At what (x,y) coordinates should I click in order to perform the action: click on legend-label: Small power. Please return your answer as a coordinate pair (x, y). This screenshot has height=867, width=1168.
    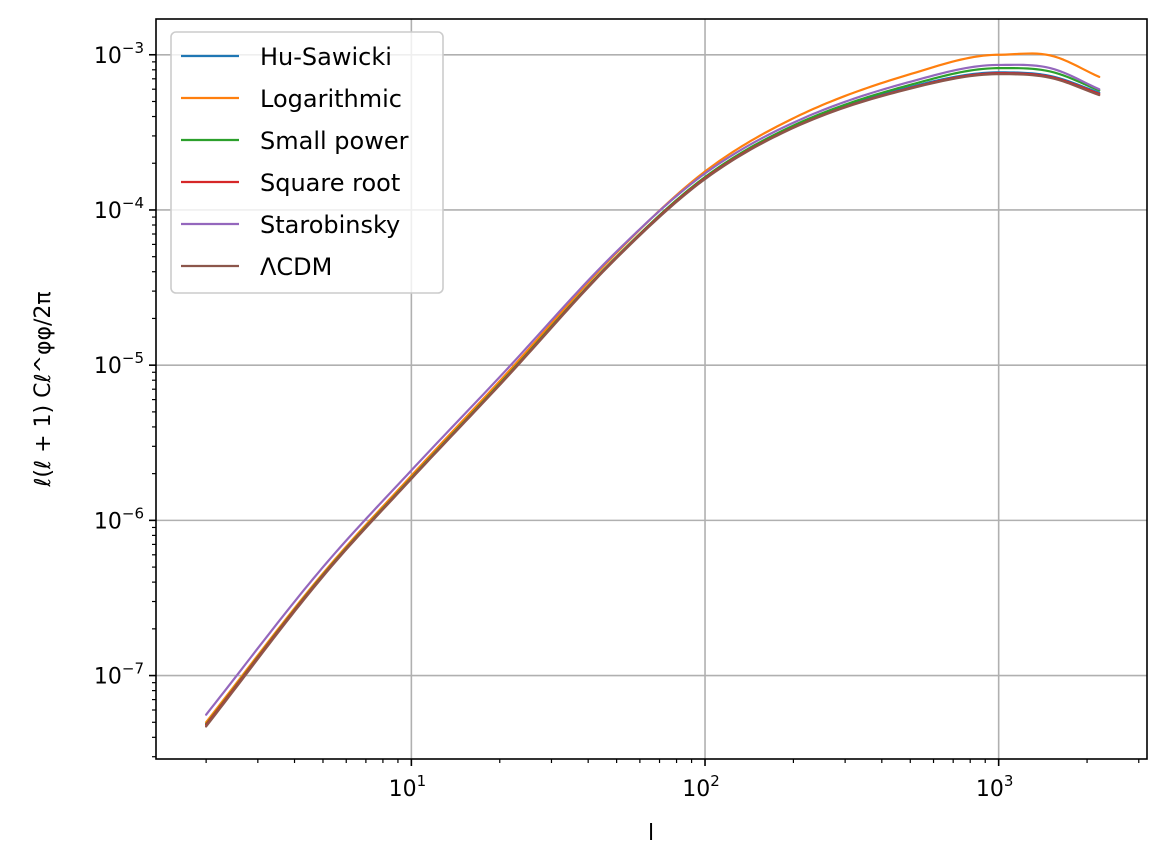
    Looking at the image, I should click on (334, 141).